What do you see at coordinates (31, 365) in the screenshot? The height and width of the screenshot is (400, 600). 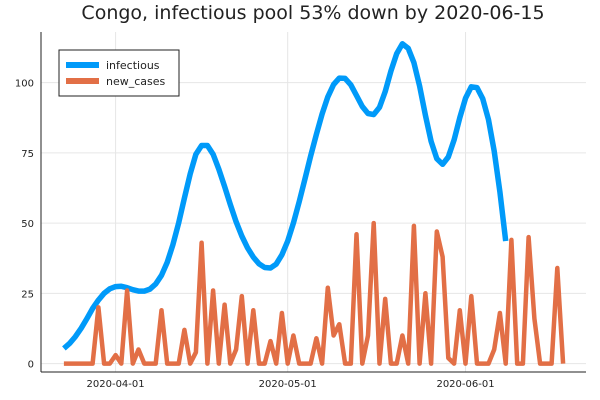 I see `y-tick-label: 0` at bounding box center [31, 365].